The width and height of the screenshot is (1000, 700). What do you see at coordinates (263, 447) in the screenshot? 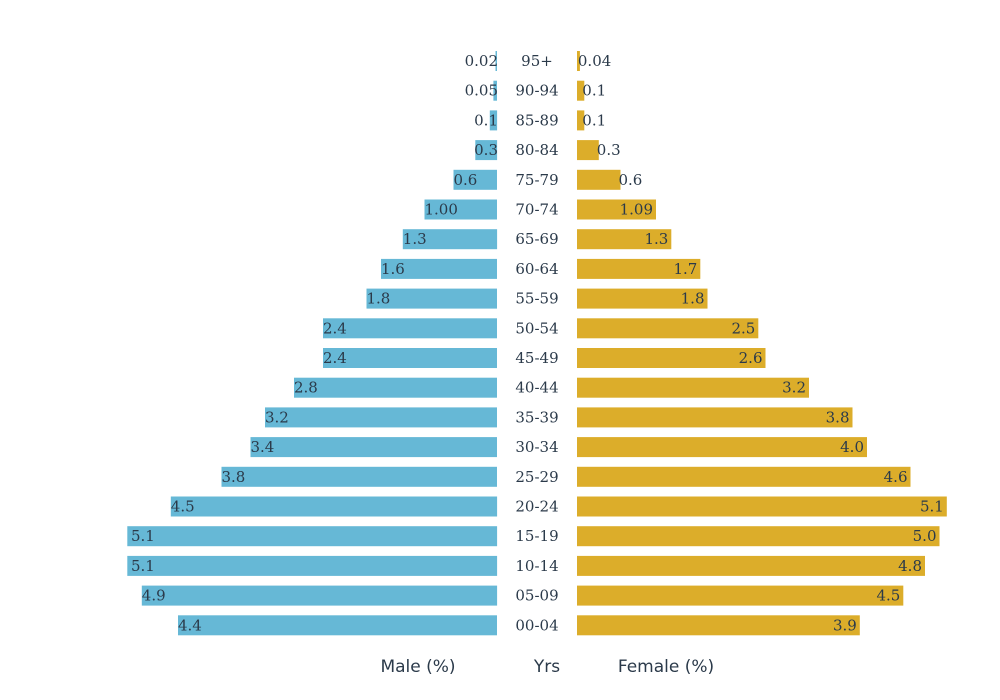
I see `male-value-label-30-34: 3.4` at bounding box center [263, 447].